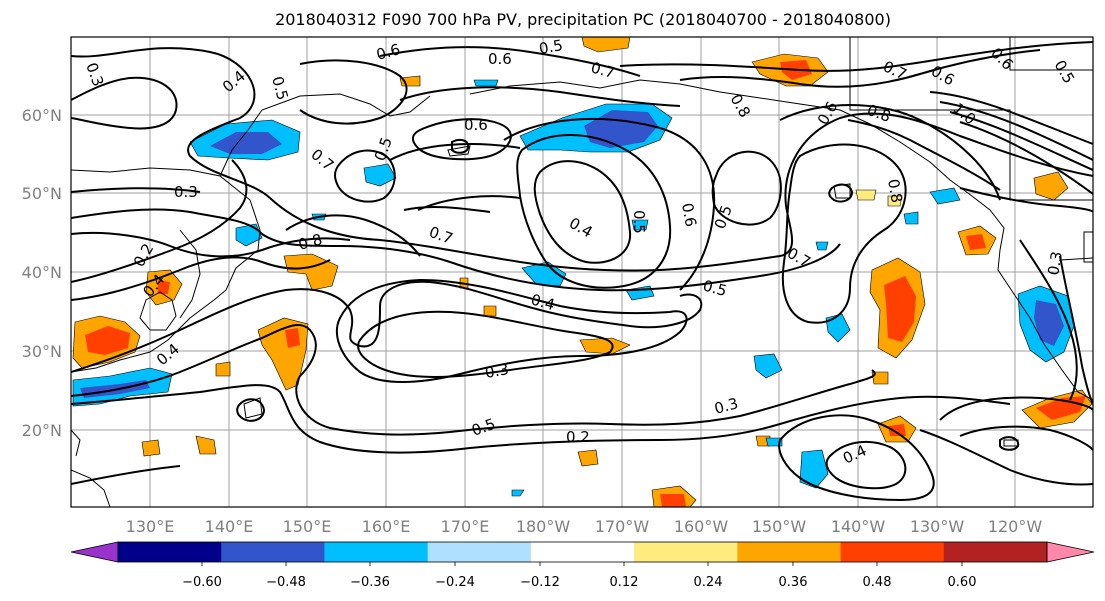 The image size is (1105, 601). I want to click on colorbar-tick-label: 0.60, so click(962, 582).